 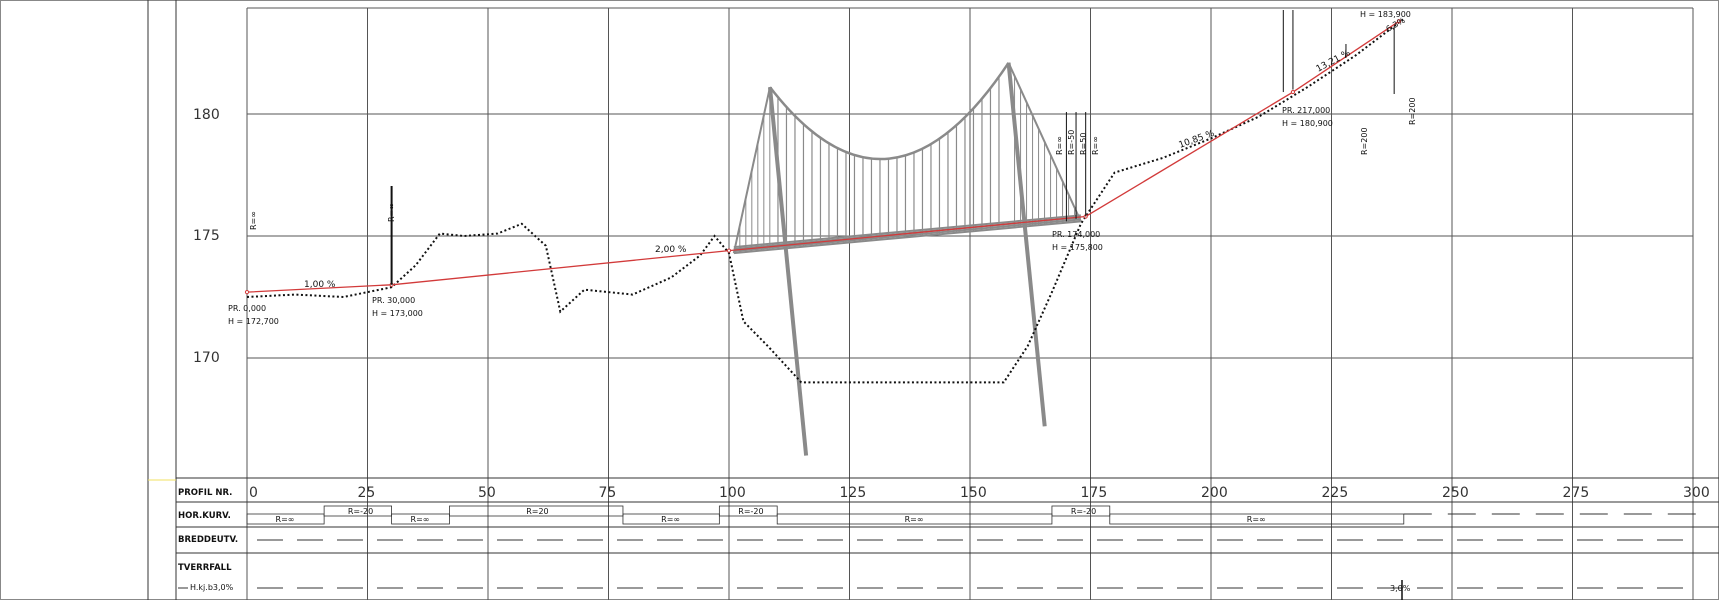 What do you see at coordinates (1214, 493) in the screenshot?
I see `x-tick-label: 200` at bounding box center [1214, 493].